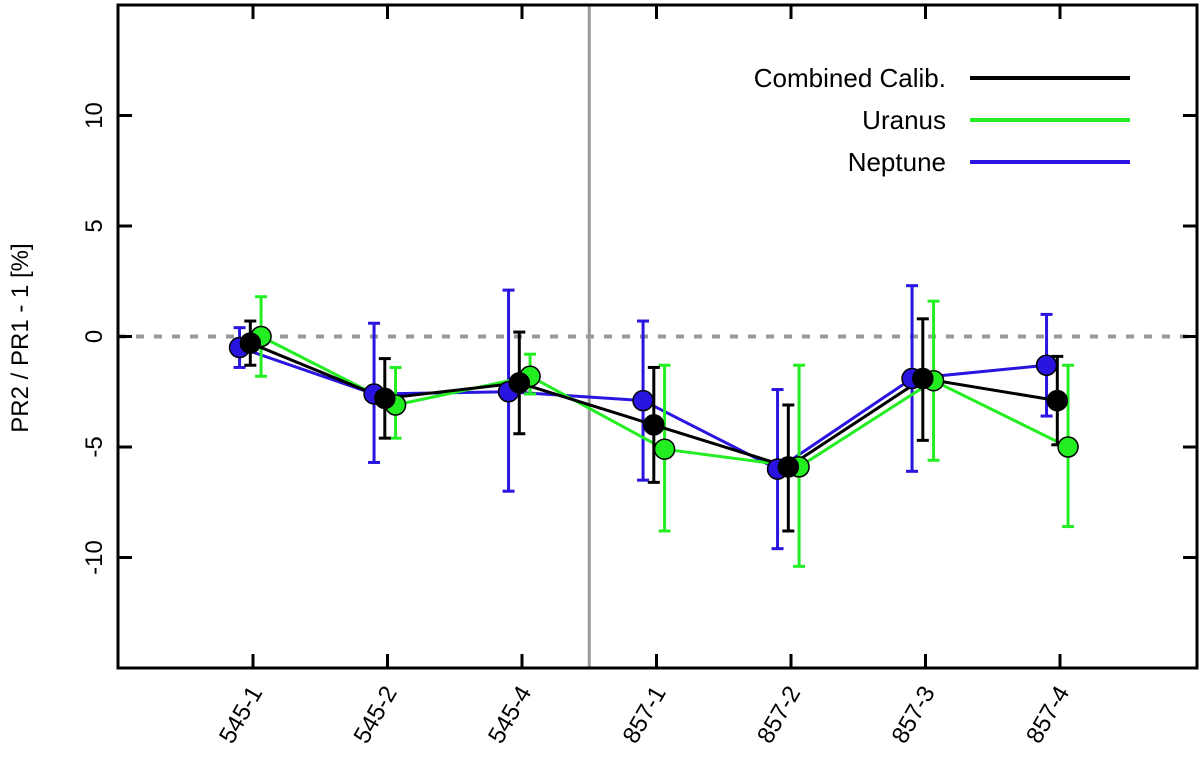 Image resolution: width=1200 pixels, height=775 pixels. What do you see at coordinates (94, 115) in the screenshot?
I see `y-tick-label: 10` at bounding box center [94, 115].